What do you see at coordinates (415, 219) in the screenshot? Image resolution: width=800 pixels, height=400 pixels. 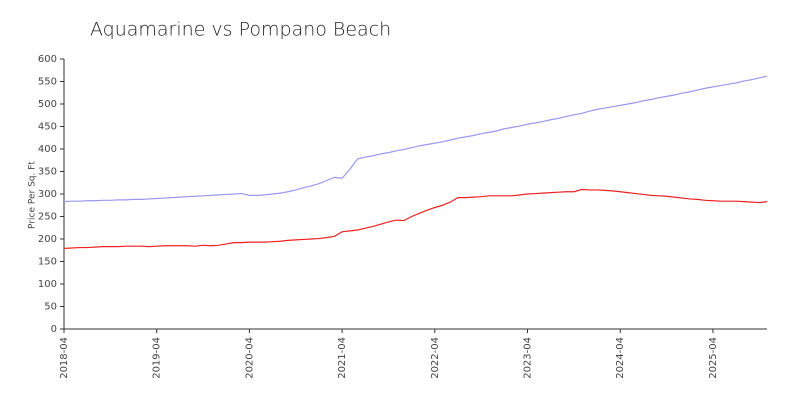 I see `line-series` at bounding box center [415, 219].